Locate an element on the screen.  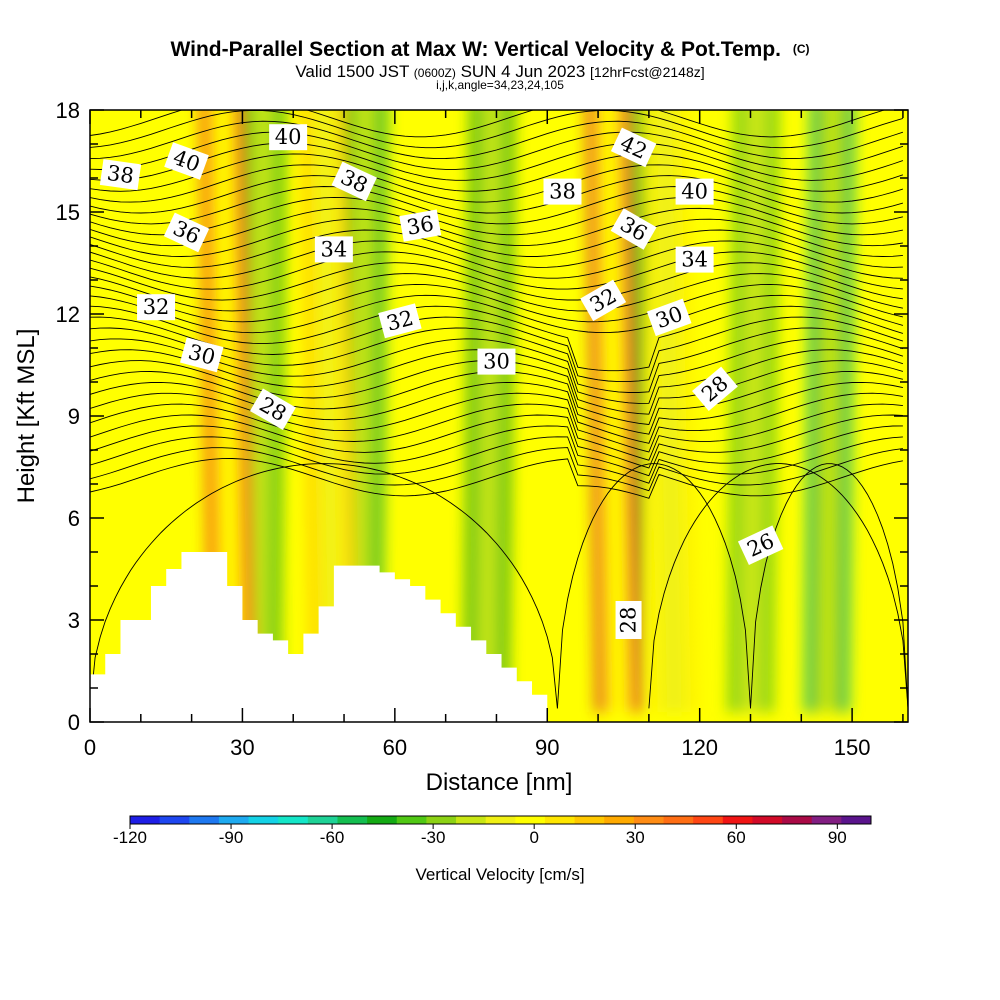
terrain-profile is located at coordinates (499, 637).